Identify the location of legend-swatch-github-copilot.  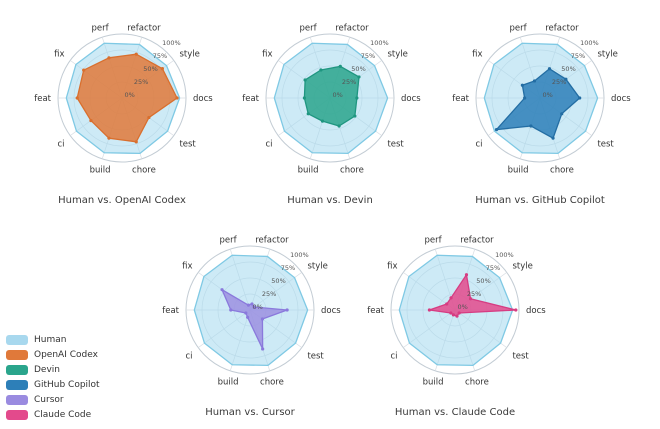
(17, 384).